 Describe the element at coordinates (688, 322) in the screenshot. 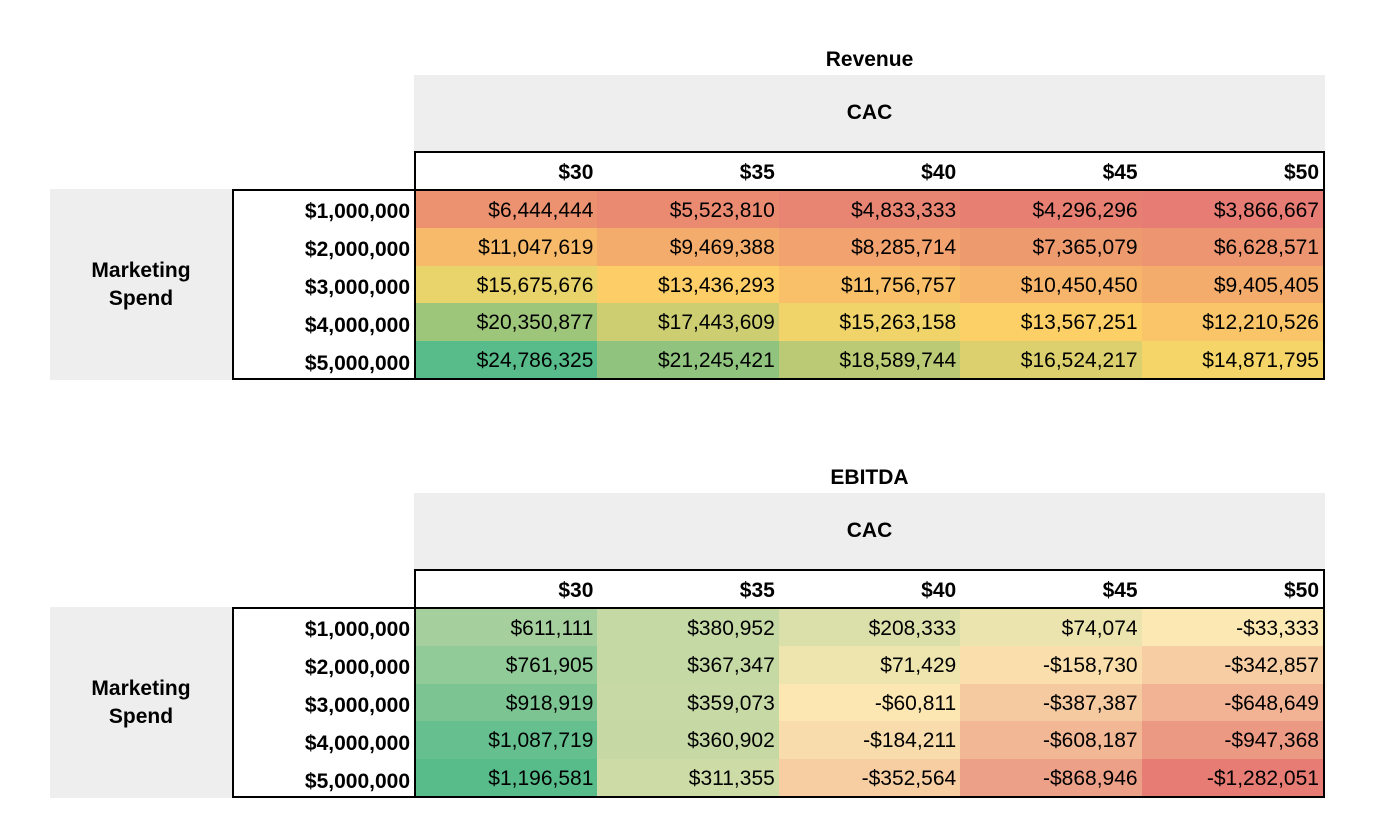

I see `value-cell: $17,443,609` at that location.